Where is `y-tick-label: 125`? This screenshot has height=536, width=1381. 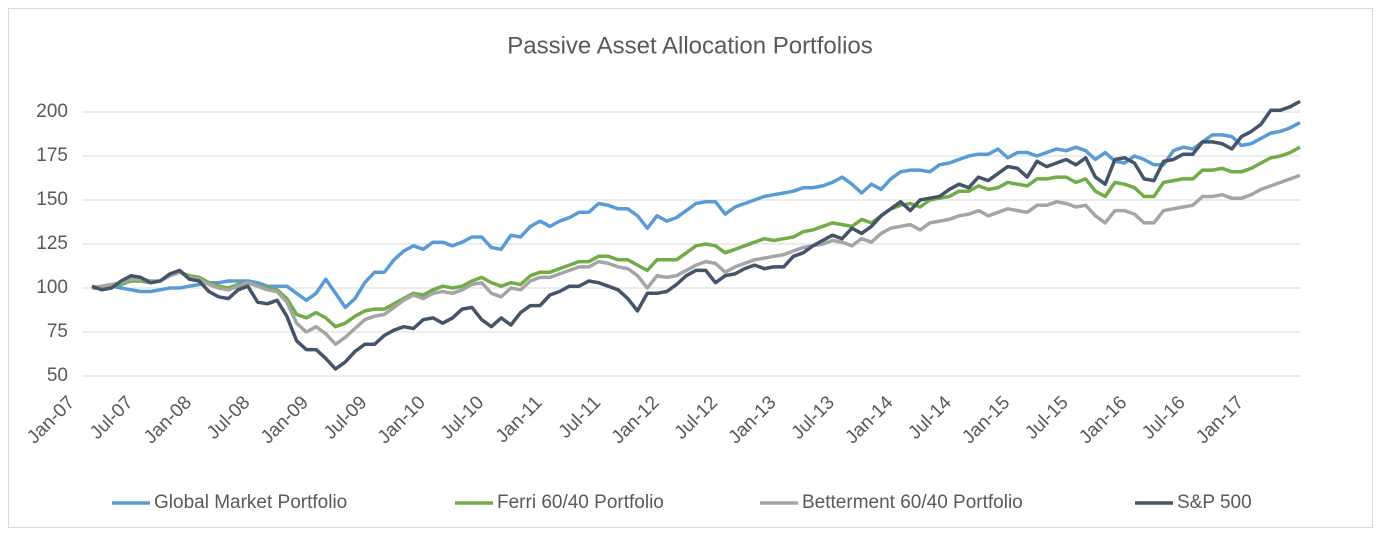 y-tick-label: 125 is located at coordinates (52, 243).